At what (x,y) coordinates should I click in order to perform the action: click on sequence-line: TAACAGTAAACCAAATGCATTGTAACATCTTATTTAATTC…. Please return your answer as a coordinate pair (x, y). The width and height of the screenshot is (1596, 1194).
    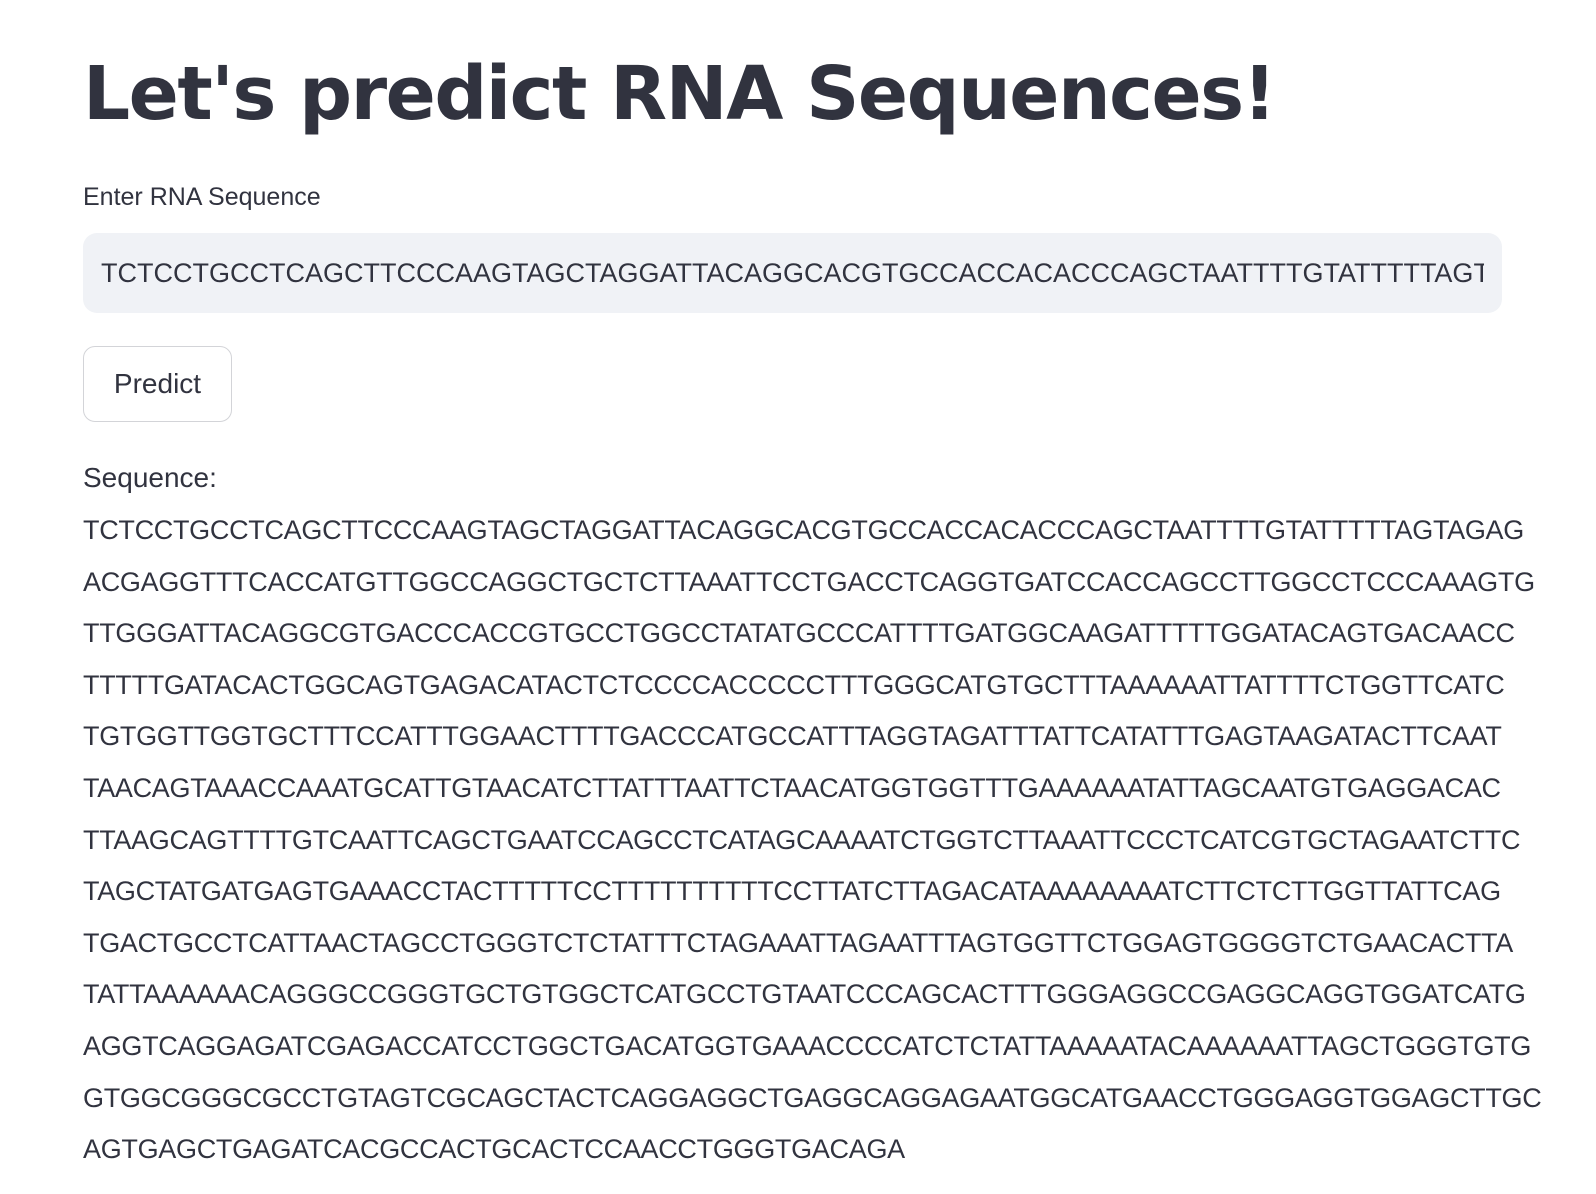
    Looking at the image, I should click on (792, 787).